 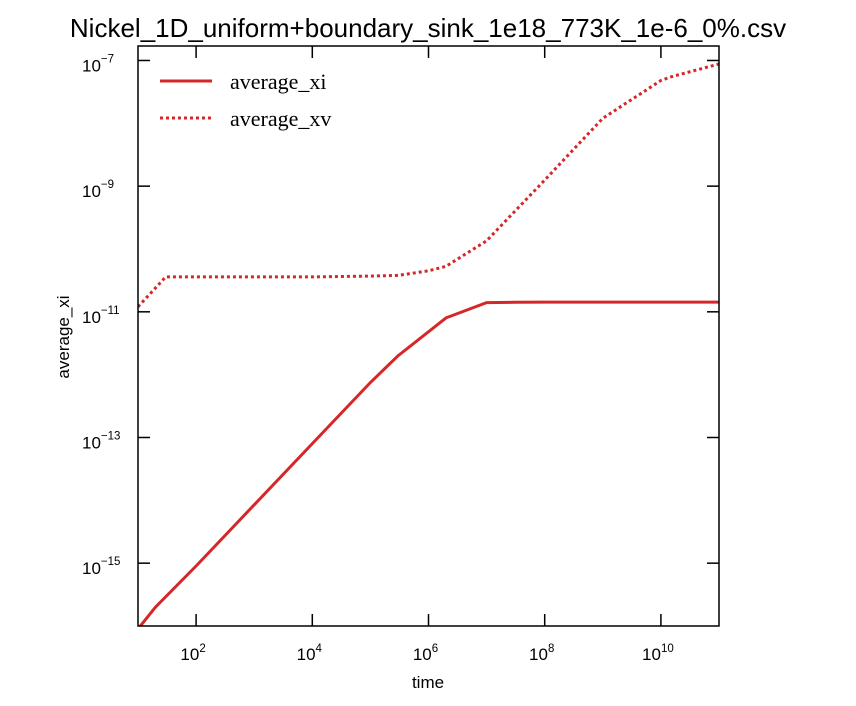 I want to click on x-tick-exponent: 4, so click(x=319, y=649).